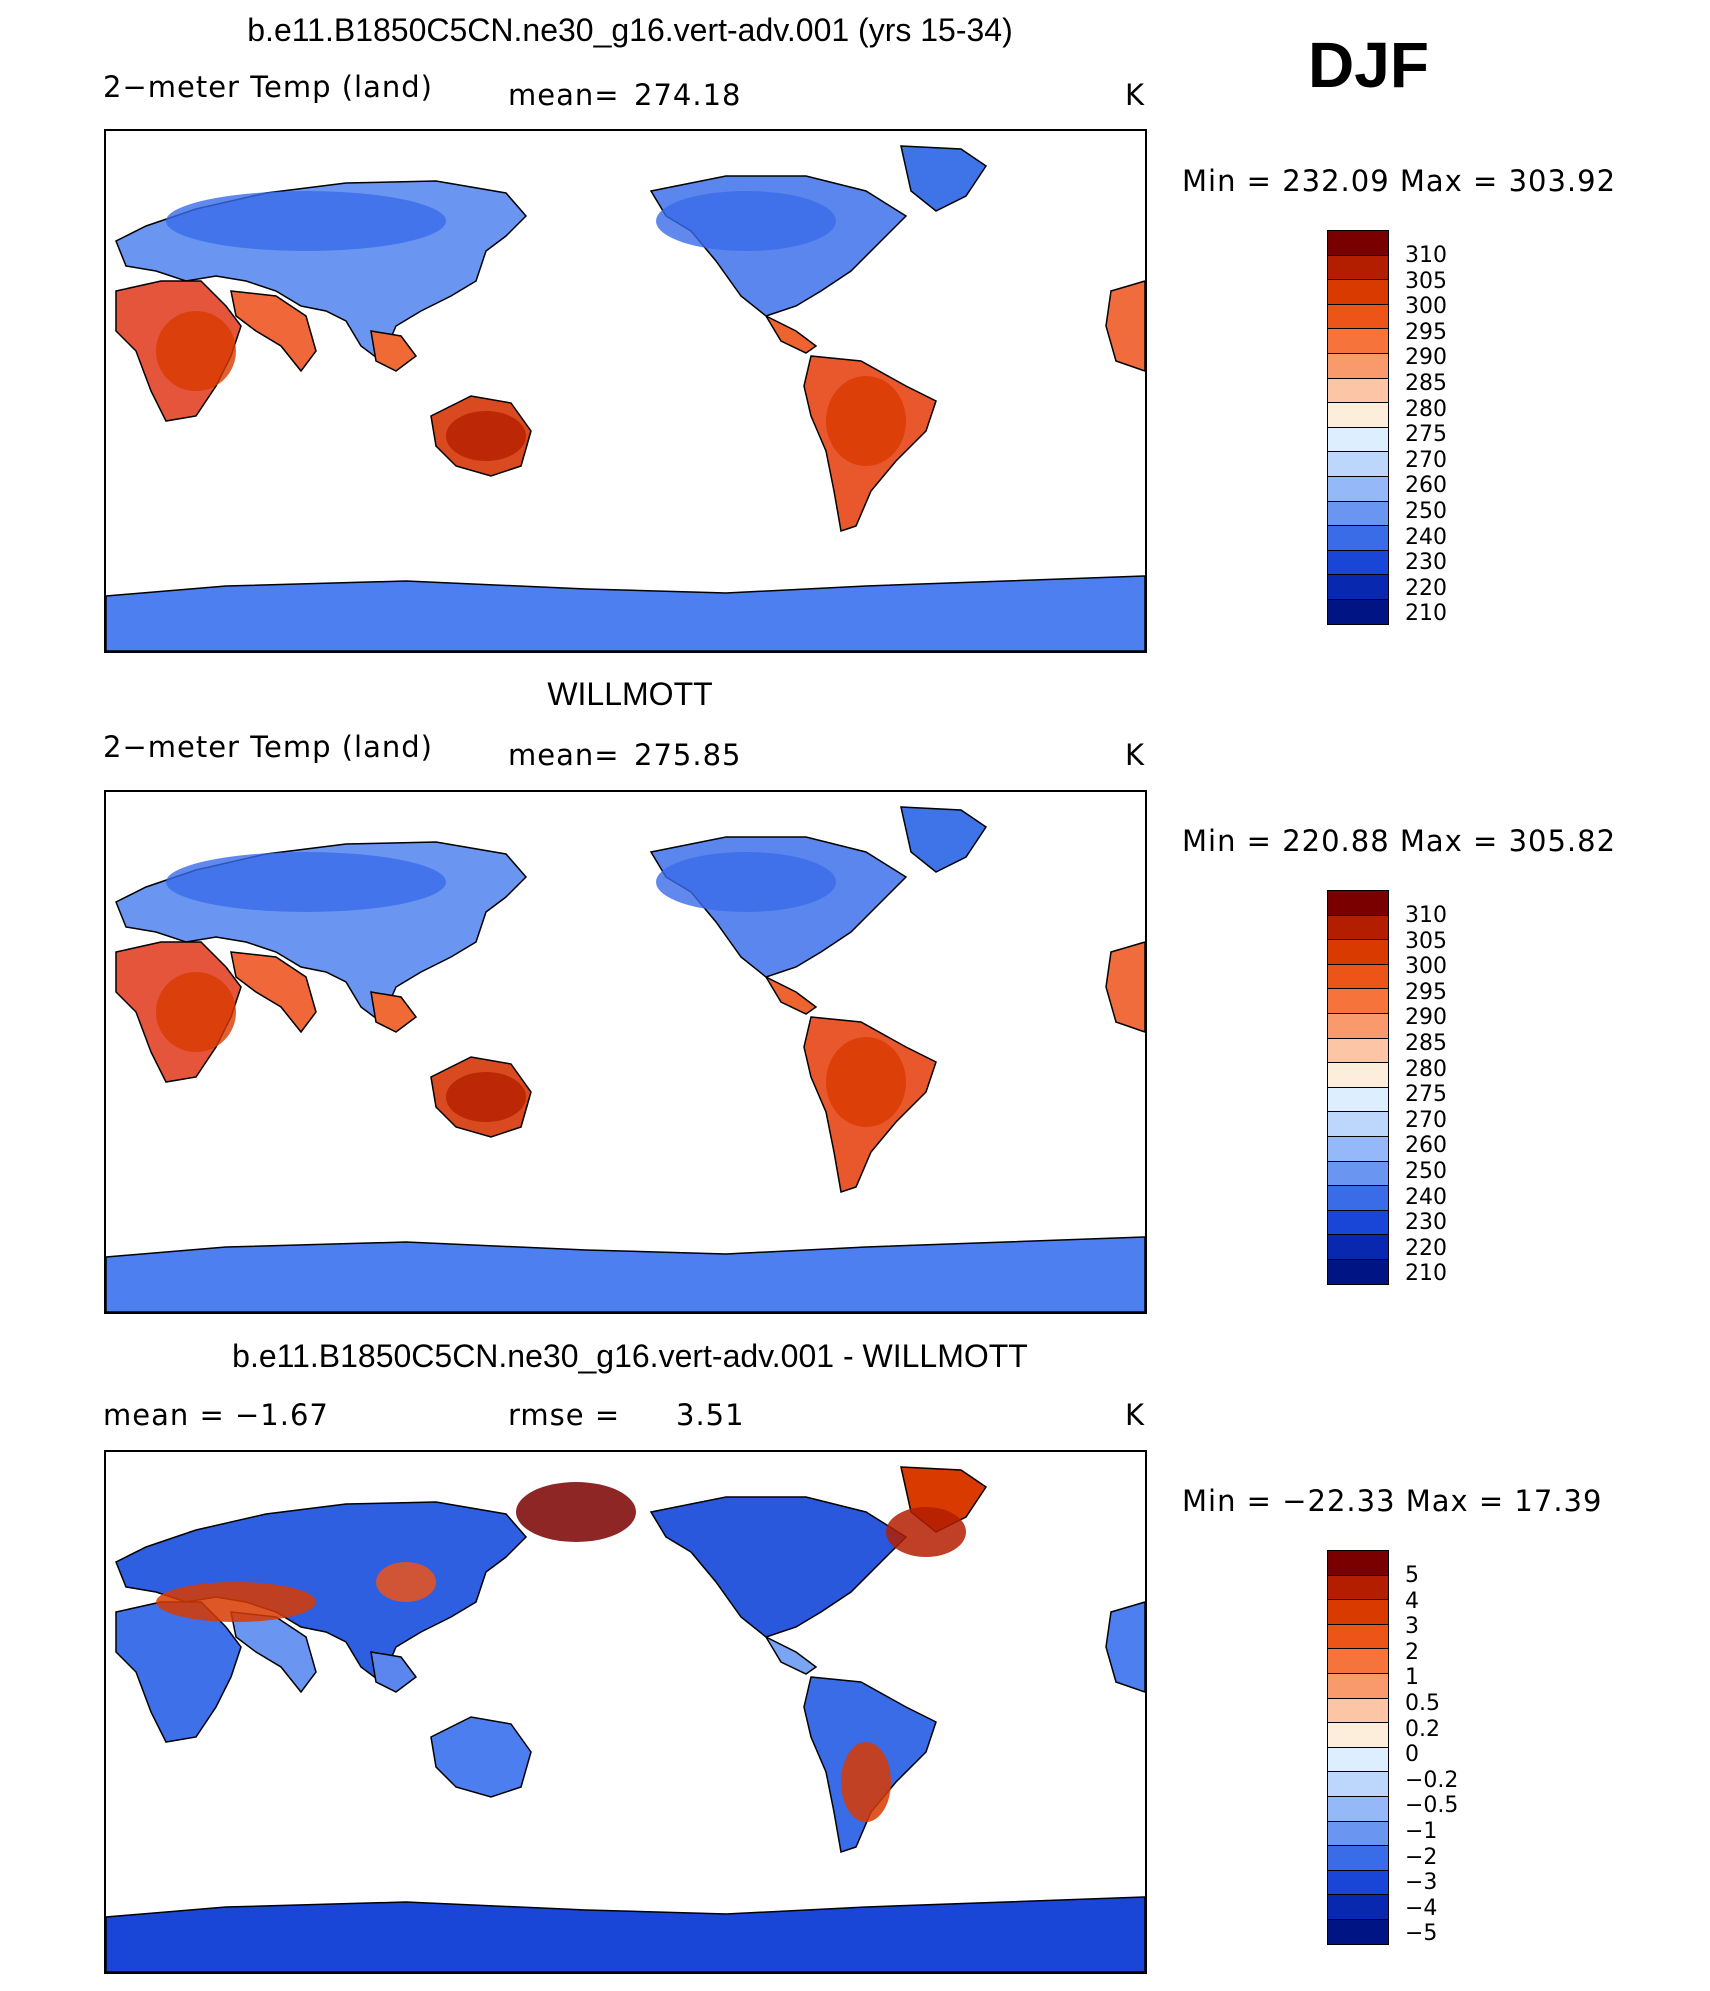  I want to click on panel-3-mean-label: mean = −1.67, so click(216, 1415).